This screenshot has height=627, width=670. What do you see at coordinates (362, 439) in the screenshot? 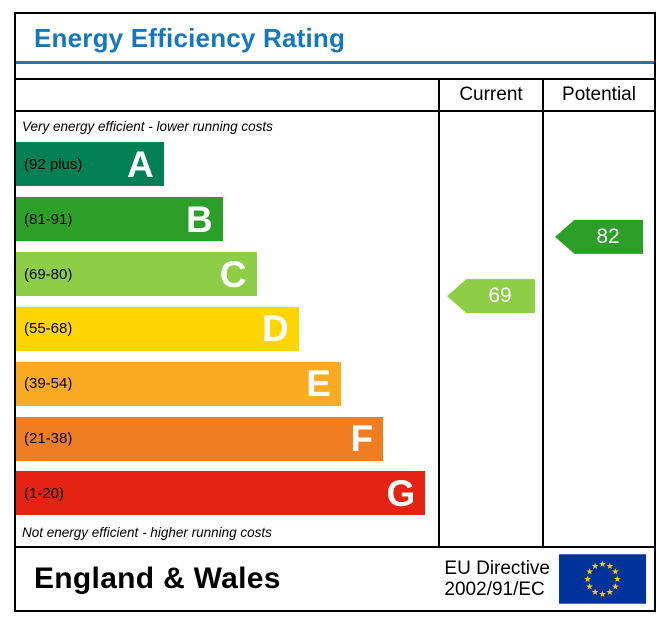
I see `band-letter: F` at bounding box center [362, 439].